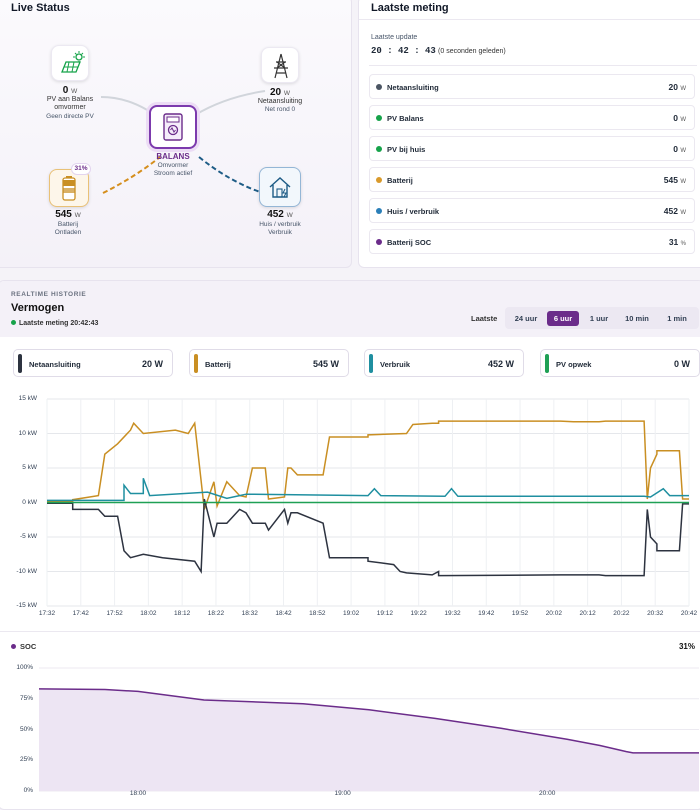 The height and width of the screenshot is (810, 700). Describe the element at coordinates (406, 149) in the screenshot. I see `meting-row-label: PV bij huis` at that location.